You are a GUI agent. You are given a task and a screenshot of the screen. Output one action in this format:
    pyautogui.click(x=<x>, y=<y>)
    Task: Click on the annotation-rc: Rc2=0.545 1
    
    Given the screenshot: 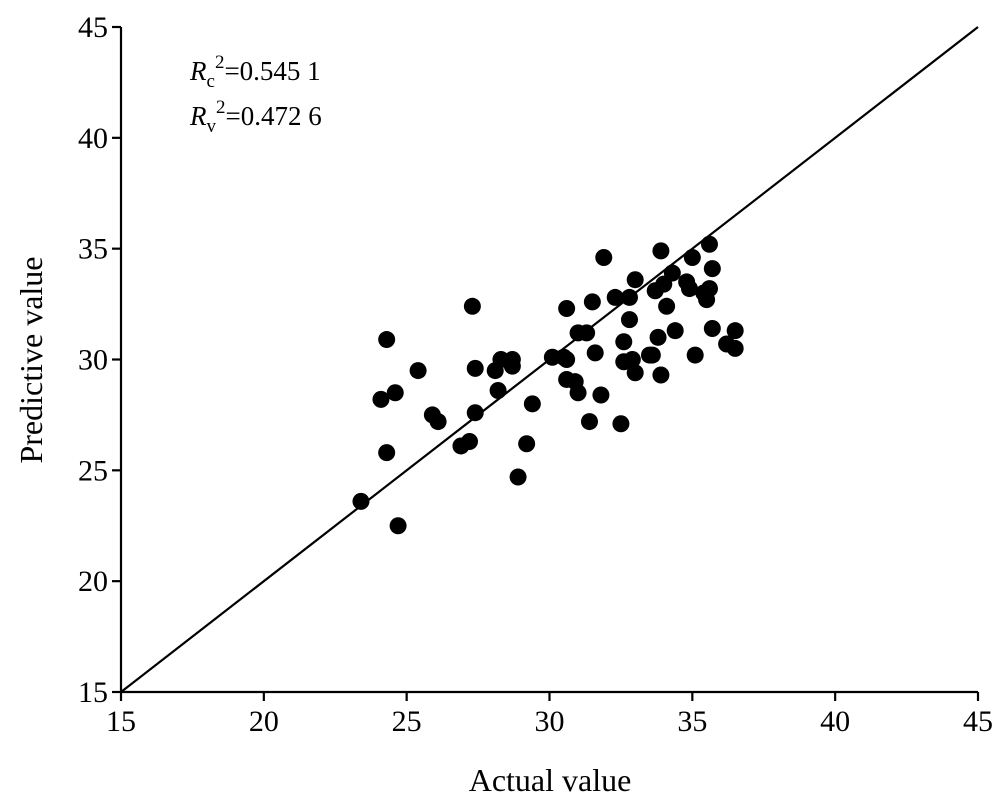 What is the action you would take?
    pyautogui.click(x=255, y=72)
    